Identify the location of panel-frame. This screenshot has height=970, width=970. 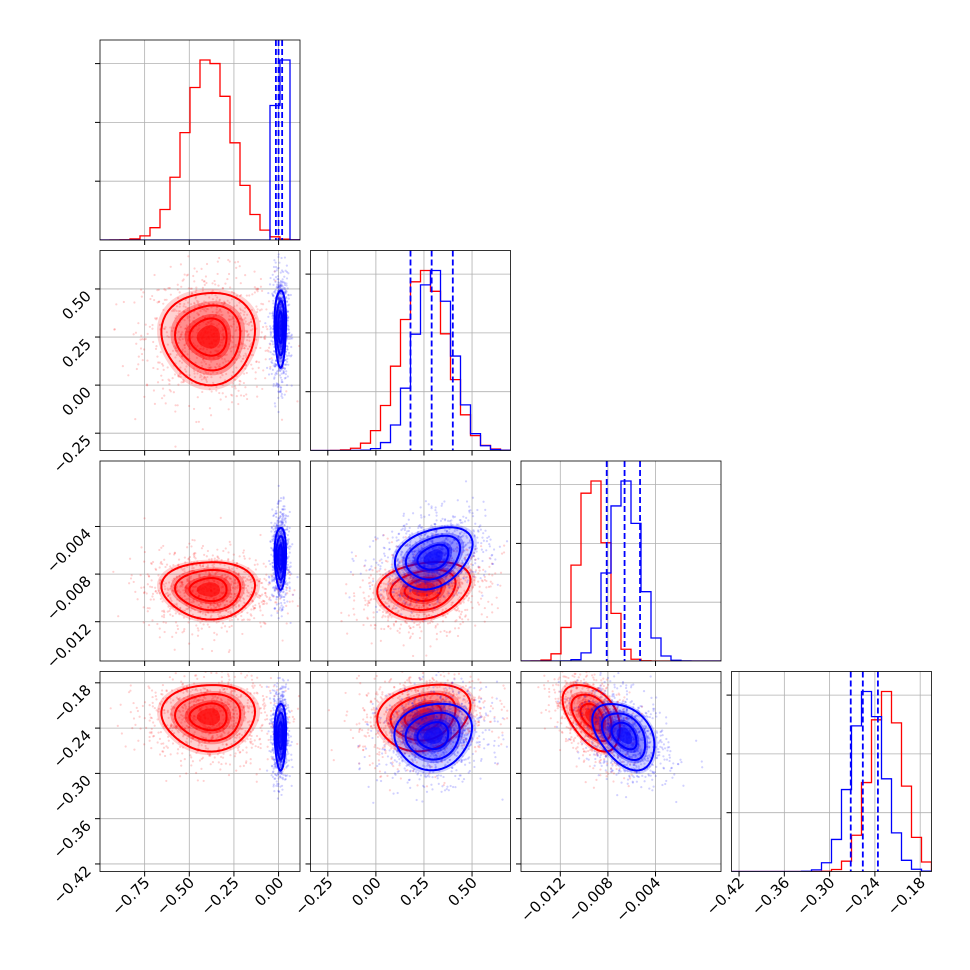
(200, 561).